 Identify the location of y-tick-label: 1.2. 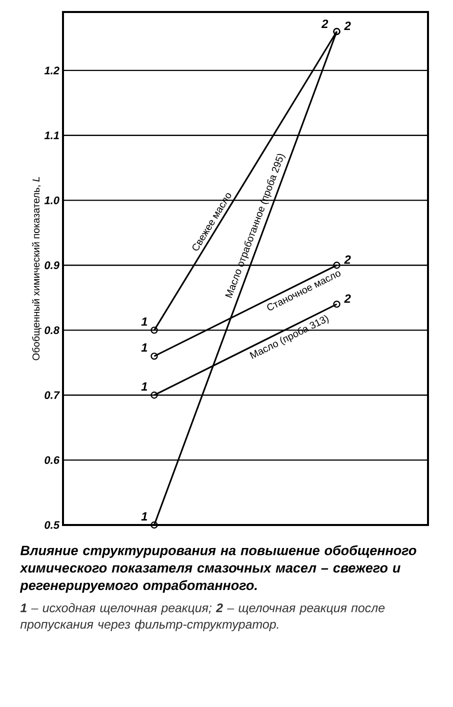
(52, 70).